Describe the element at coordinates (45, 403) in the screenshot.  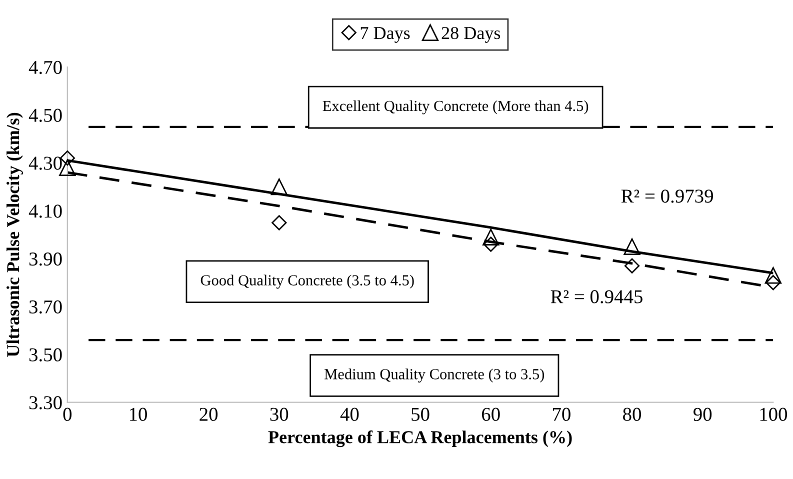
I see `y-tick-label: 3.30` at that location.